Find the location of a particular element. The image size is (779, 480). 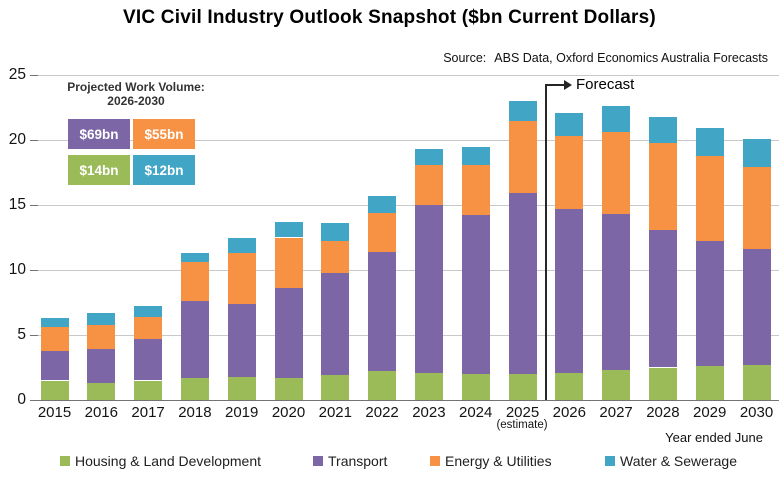

bar-segment-2015-energy-utilities is located at coordinates (54, 339).